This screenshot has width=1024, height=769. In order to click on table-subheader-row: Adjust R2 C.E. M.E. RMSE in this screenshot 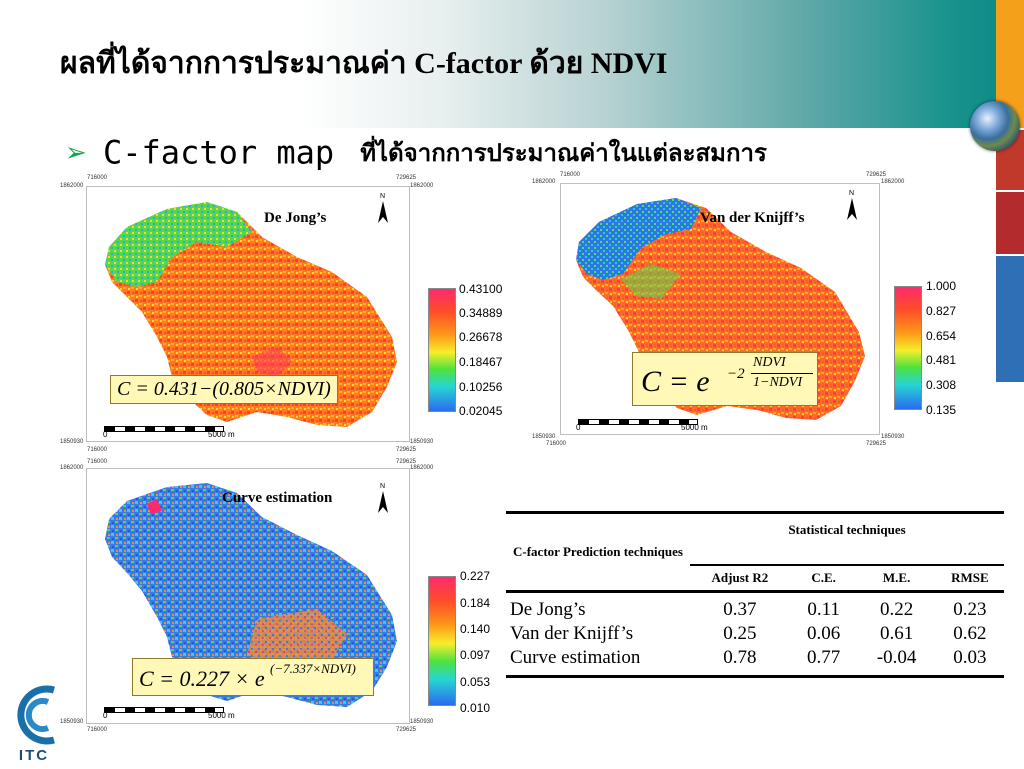, I will do `click(755, 578)`.